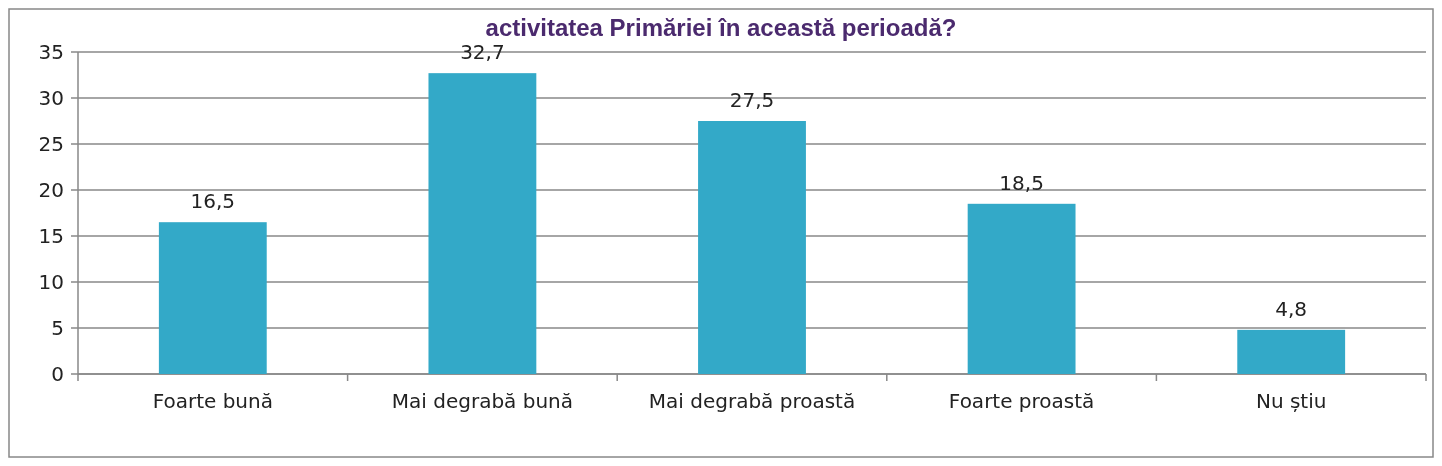 This screenshot has width=1442, height=466. I want to click on y-tick-label: 0, so click(57, 374).